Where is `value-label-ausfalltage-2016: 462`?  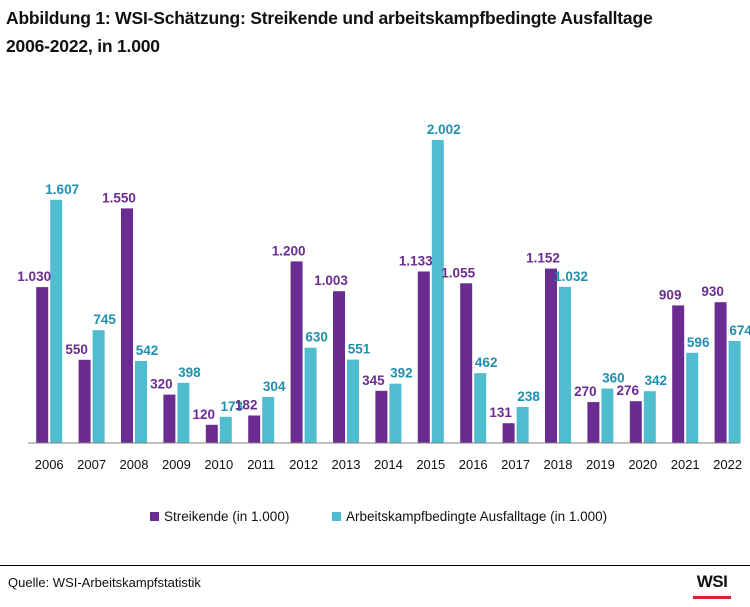 value-label-ausfalltage-2016: 462 is located at coordinates (486, 362).